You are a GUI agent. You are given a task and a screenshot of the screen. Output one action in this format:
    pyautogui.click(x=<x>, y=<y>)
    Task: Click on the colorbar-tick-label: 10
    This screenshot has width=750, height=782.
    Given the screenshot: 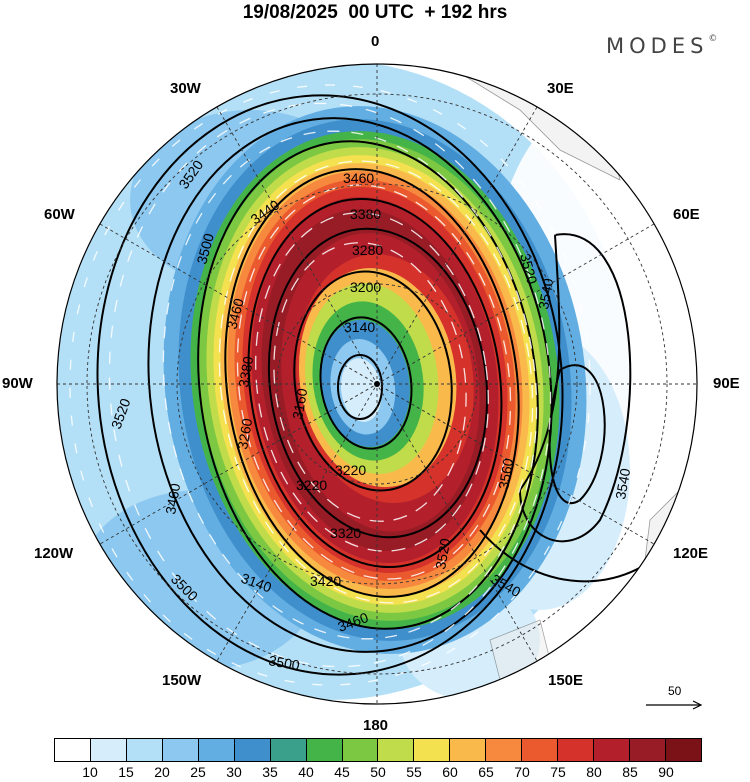 What is the action you would take?
    pyautogui.click(x=90, y=772)
    